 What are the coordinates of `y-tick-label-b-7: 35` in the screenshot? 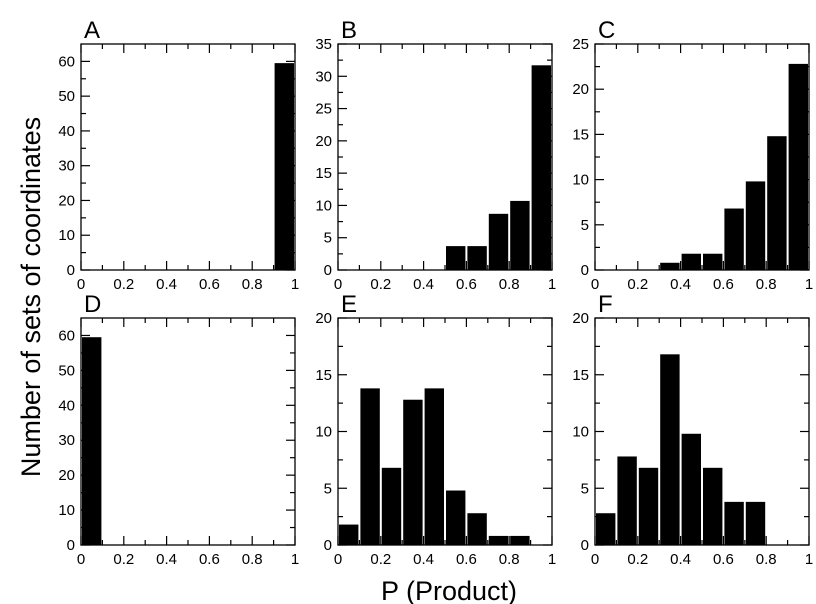 It's located at (323, 44).